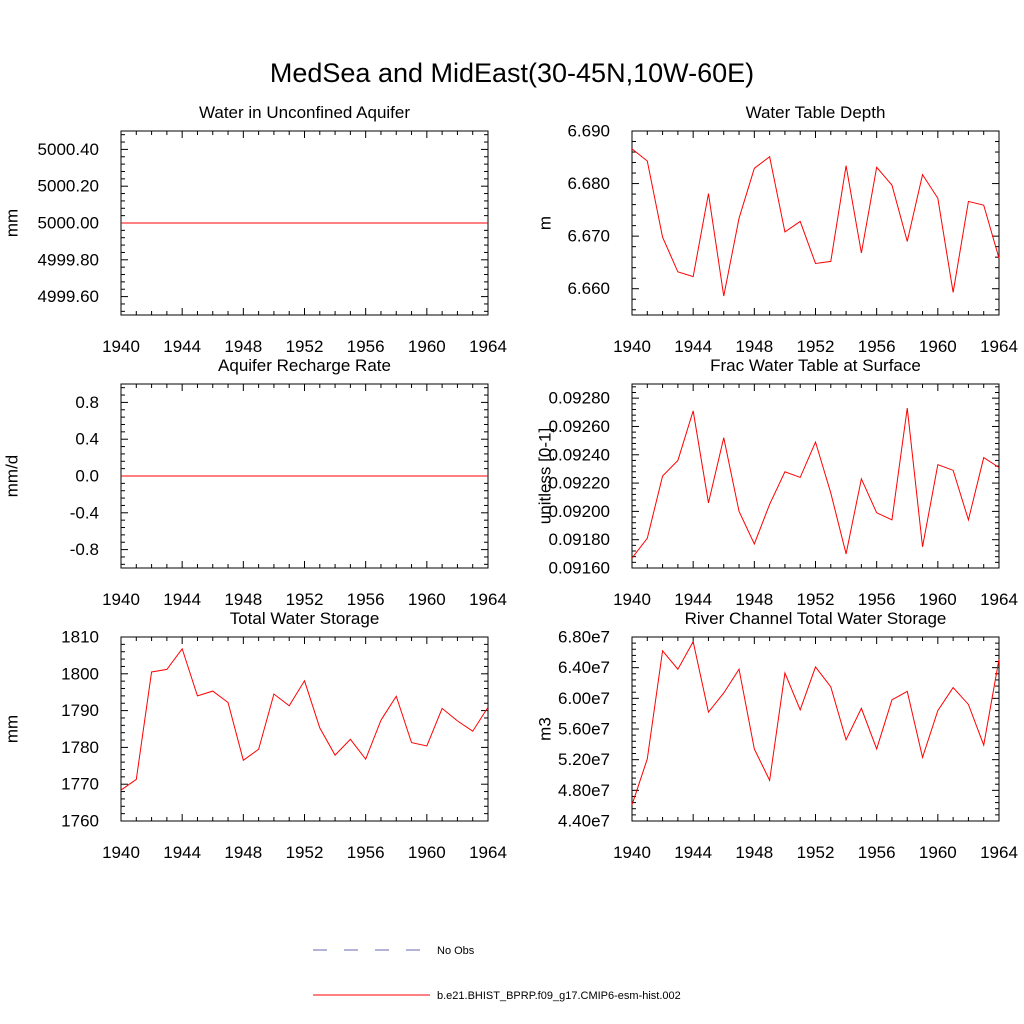 Image resolution: width=1024 pixels, height=1024 pixels. Describe the element at coordinates (87, 476) in the screenshot. I see `y-tick-label: 0.0` at that location.